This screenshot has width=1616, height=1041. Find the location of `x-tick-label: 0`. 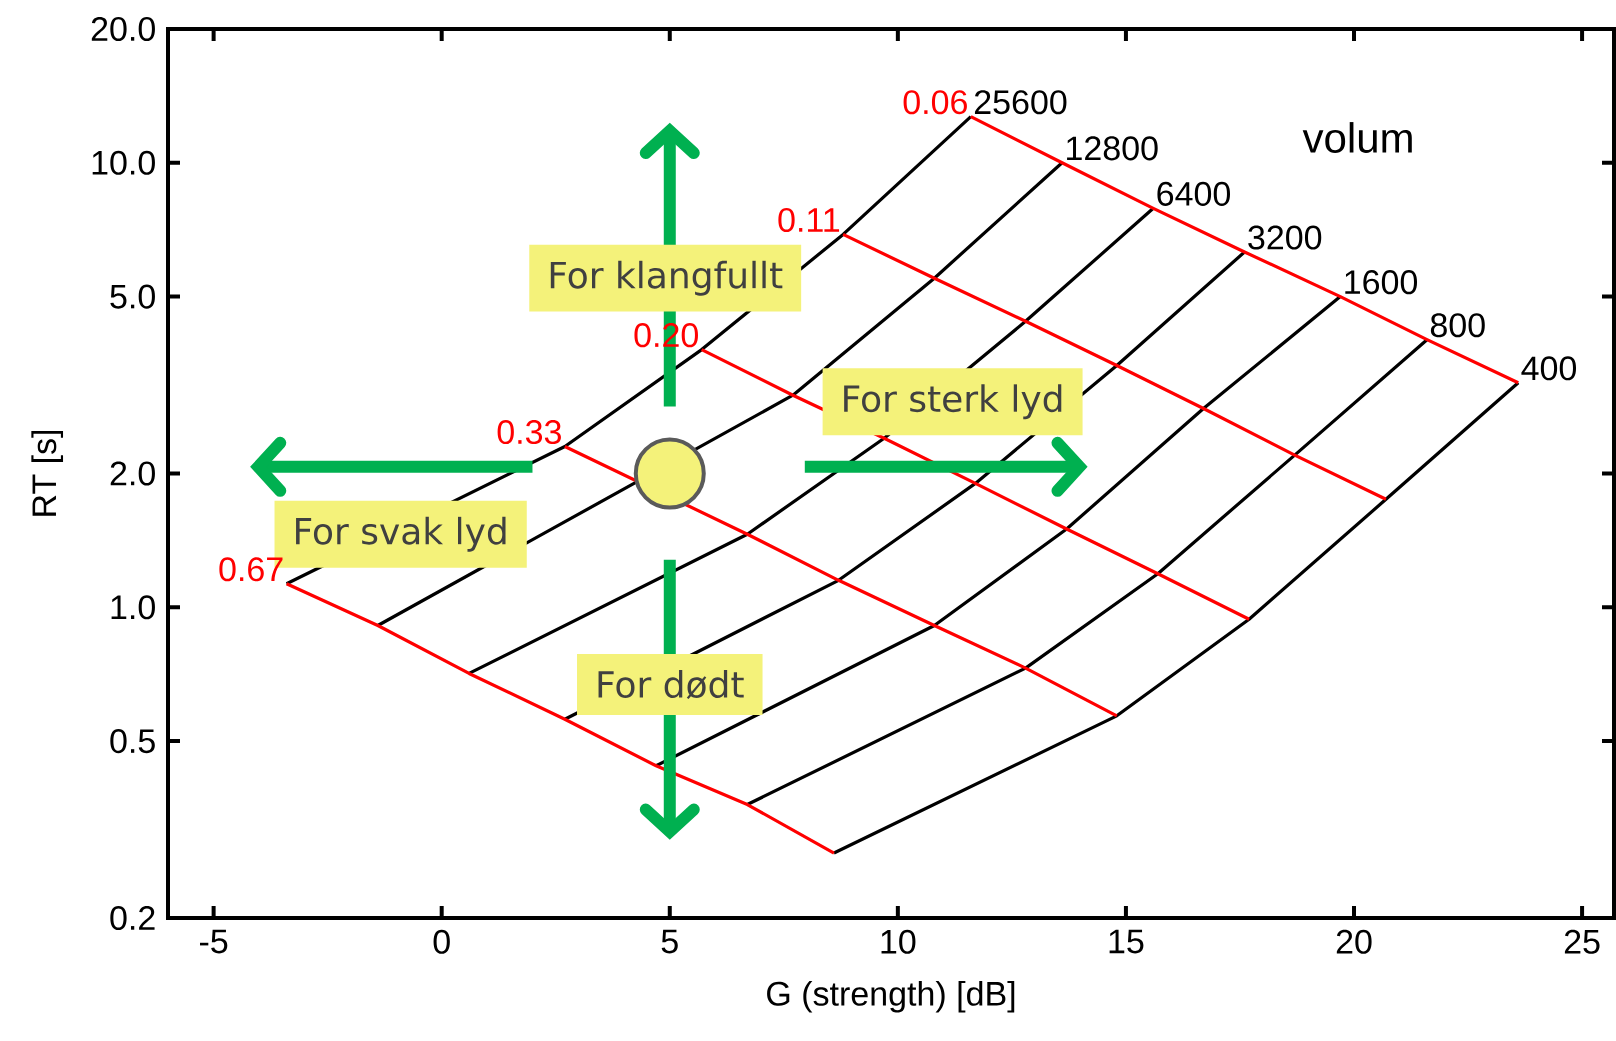

x-tick-label: 0 is located at coordinates (441, 941).